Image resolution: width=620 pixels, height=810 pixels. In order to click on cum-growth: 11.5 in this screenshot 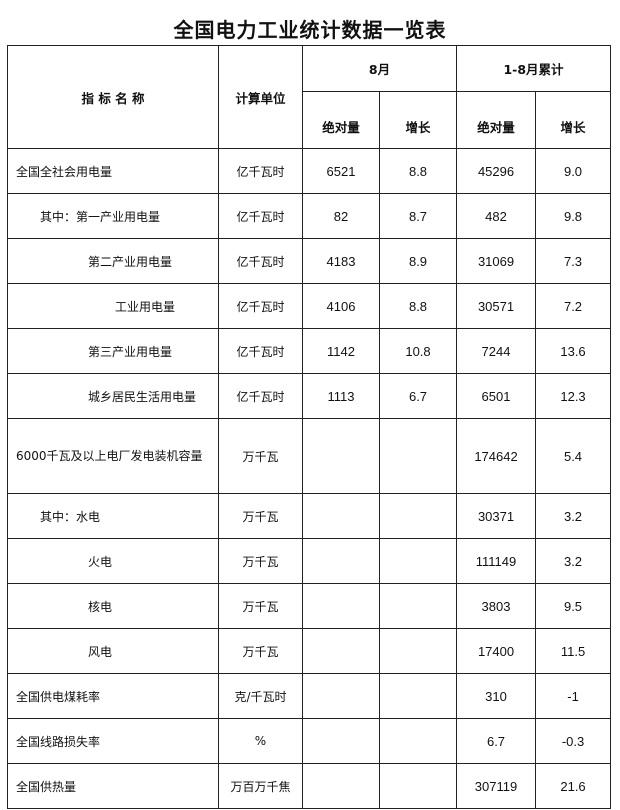, I will do `click(573, 651)`.